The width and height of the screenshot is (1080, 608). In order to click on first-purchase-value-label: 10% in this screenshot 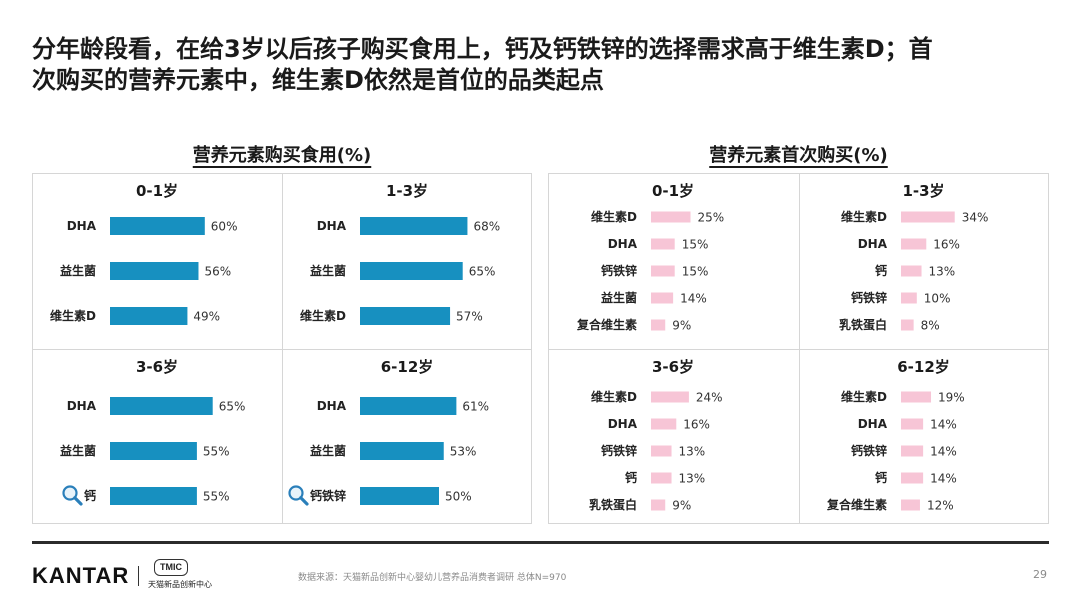, I will do `click(937, 299)`.